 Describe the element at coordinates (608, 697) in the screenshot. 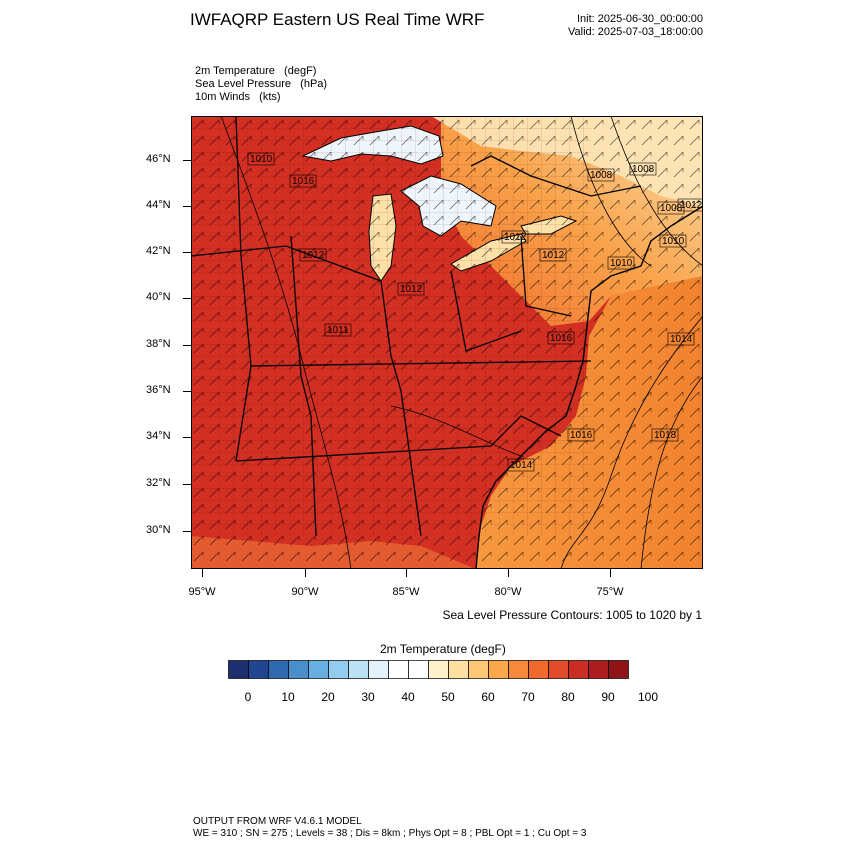

I see `colorbar-tick-label: 90` at that location.